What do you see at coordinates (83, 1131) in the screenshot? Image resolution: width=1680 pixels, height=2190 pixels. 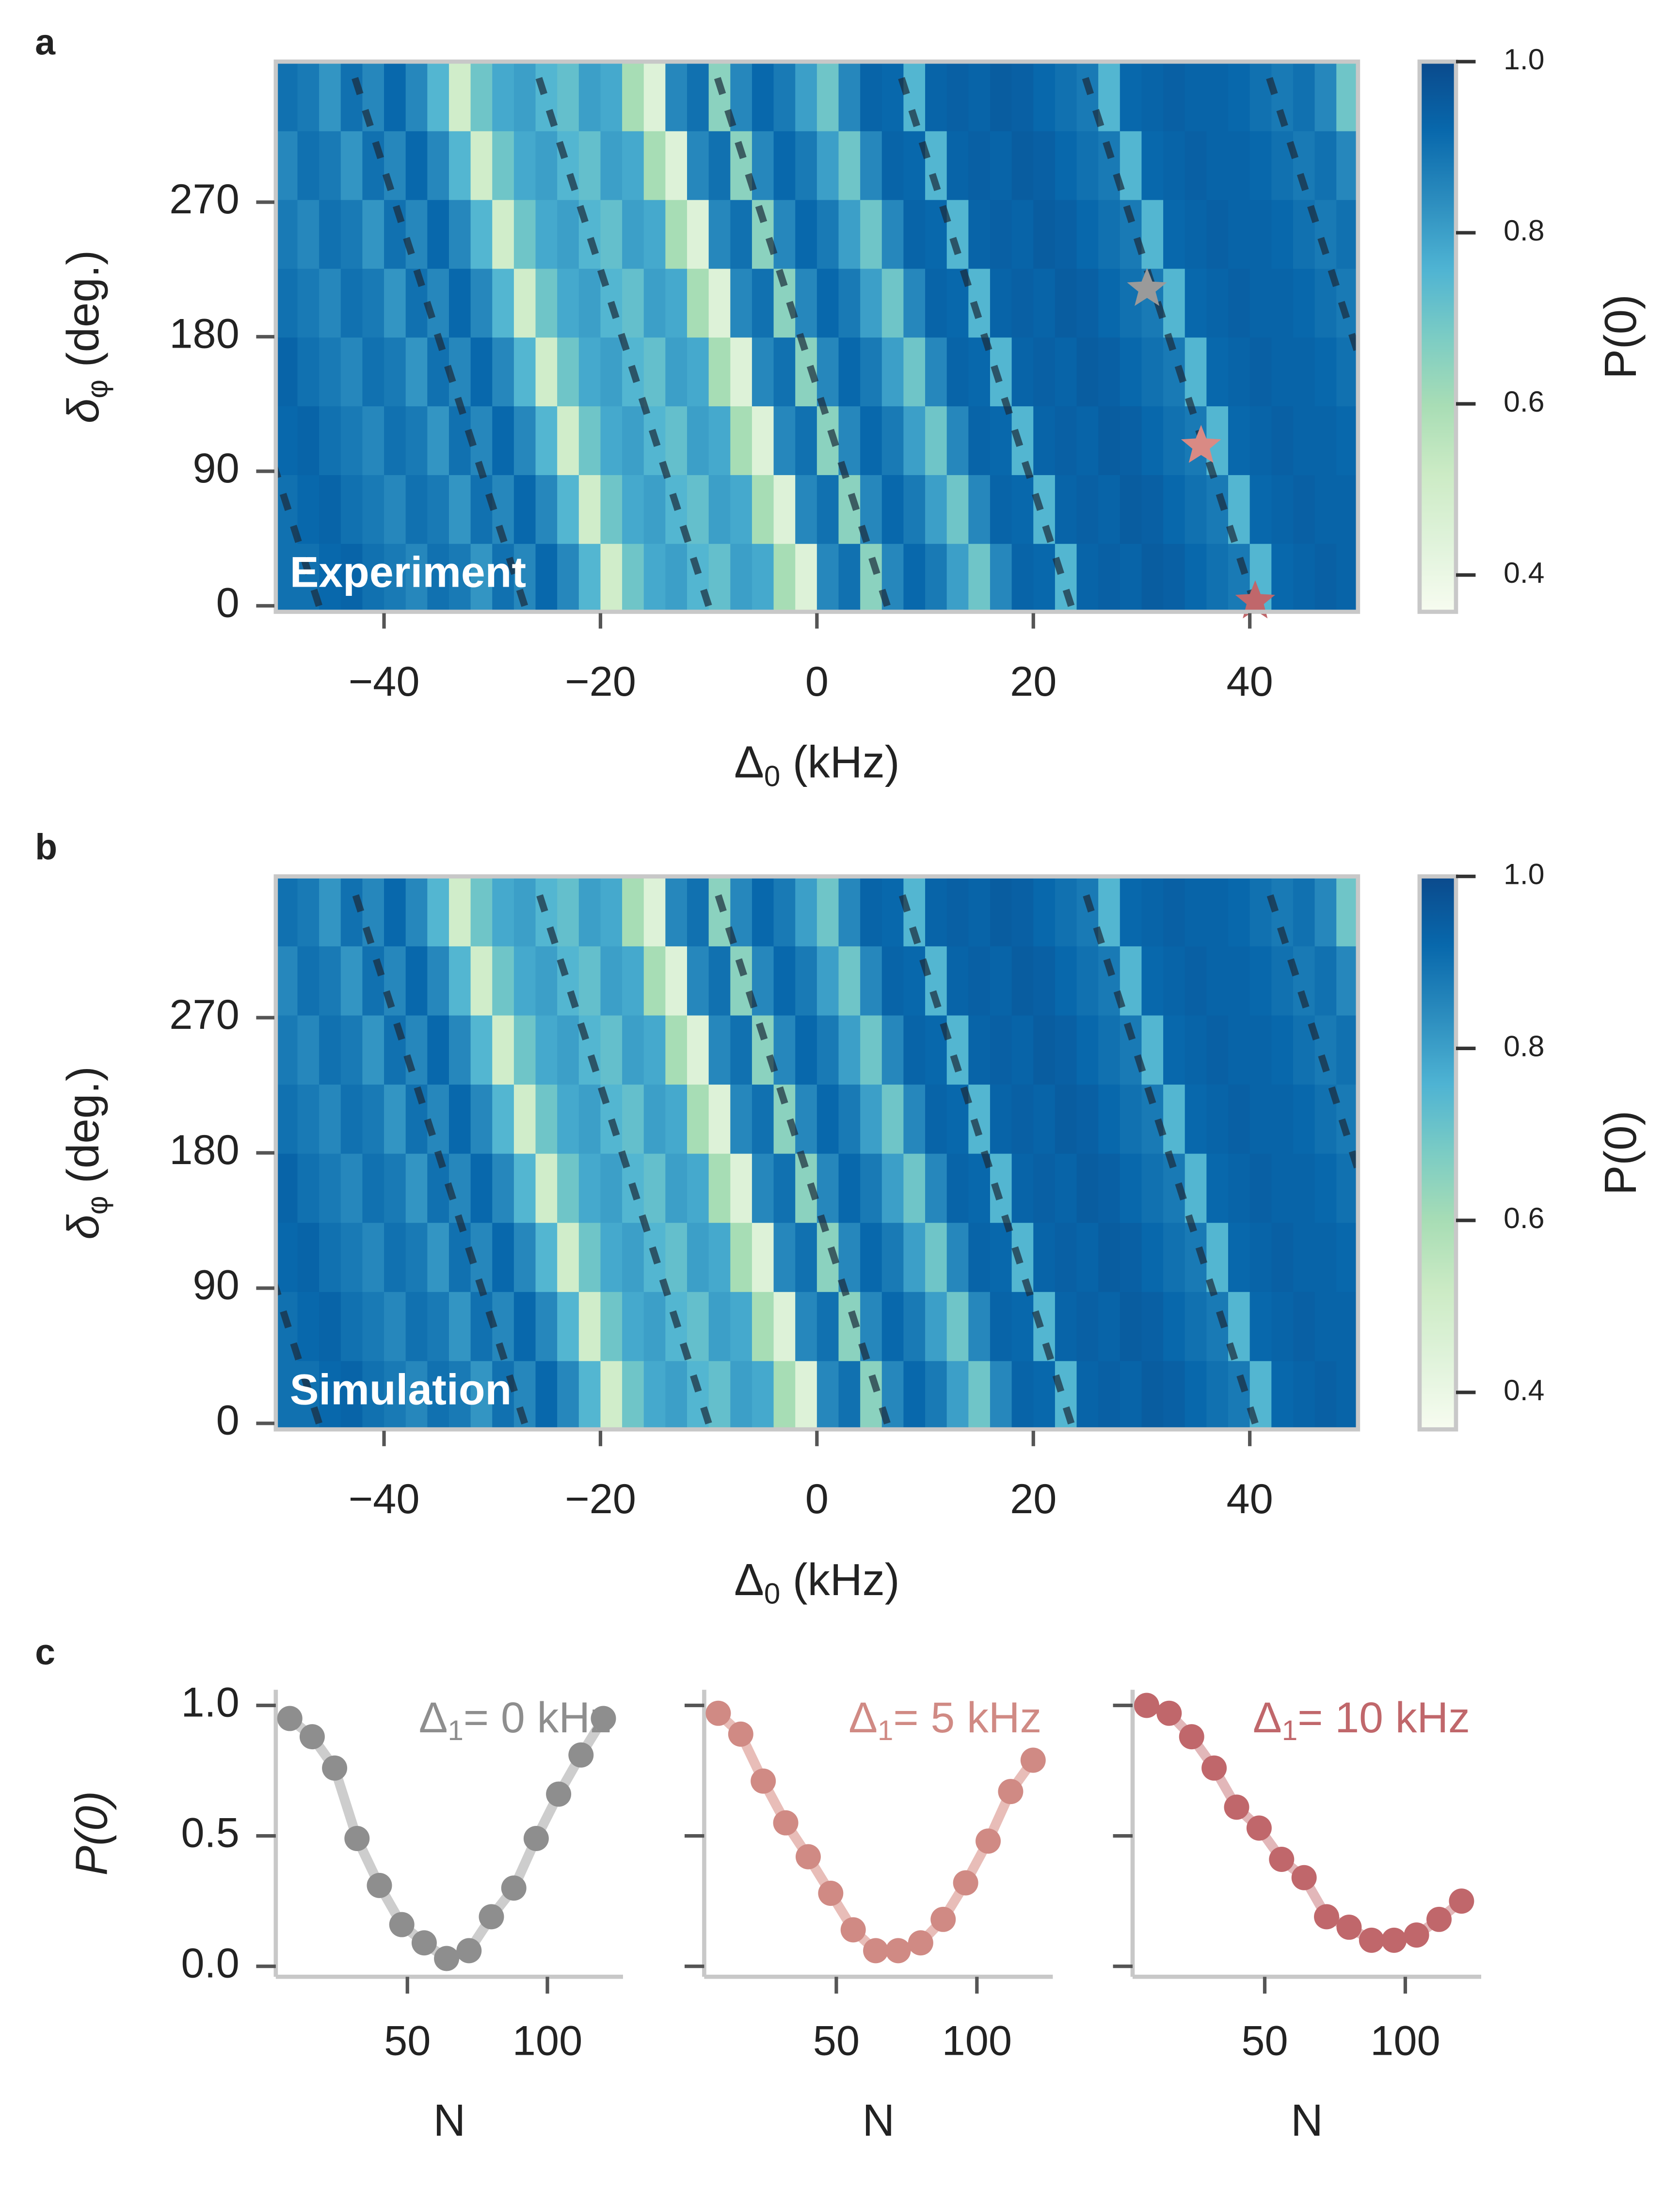 I see `y-axis-label-text: (deg.)` at bounding box center [83, 1131].